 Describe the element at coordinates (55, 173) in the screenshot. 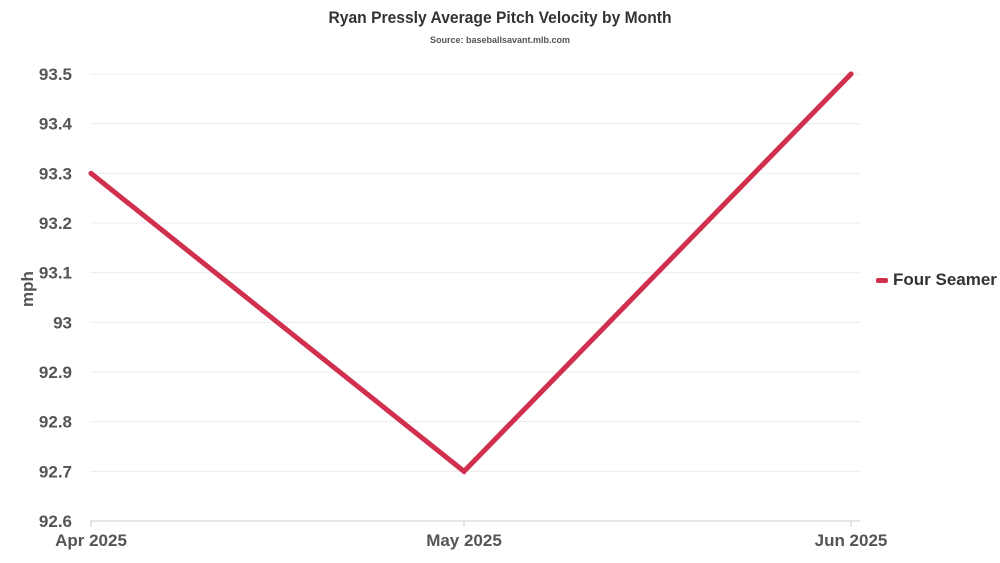

I see `y-tick-label: 93.3` at that location.